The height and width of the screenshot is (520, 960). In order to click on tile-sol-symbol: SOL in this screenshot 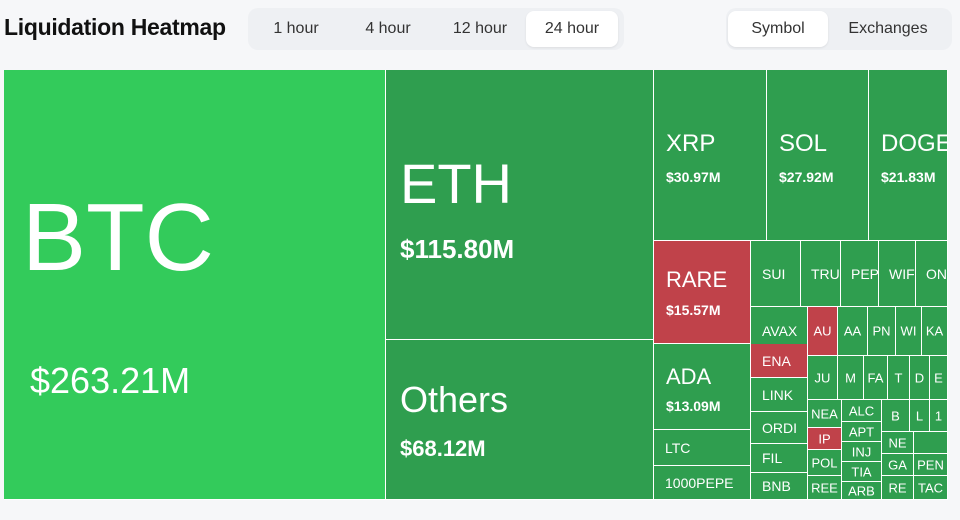, I will do `click(803, 143)`.